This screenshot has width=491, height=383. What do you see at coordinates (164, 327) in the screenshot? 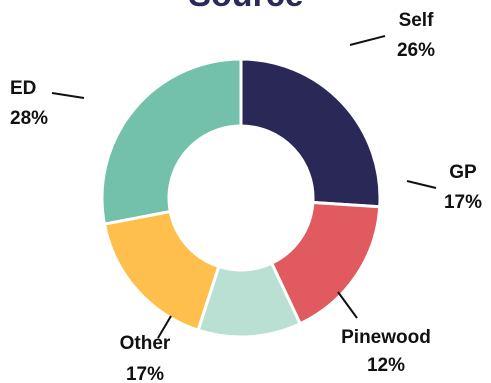
I see `leader-line-other` at bounding box center [164, 327].